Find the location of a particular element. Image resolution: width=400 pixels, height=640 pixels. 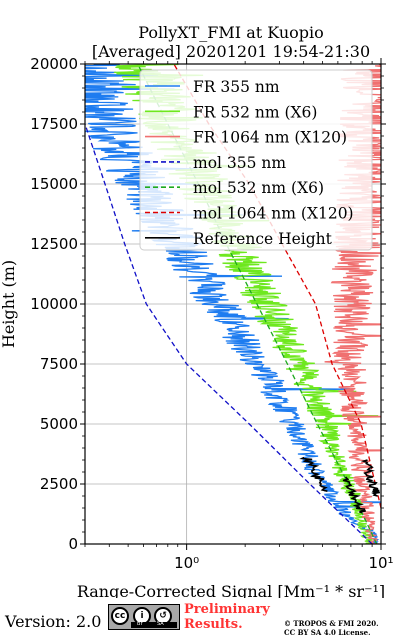

legend-label: mol 532 nm (X6) is located at coordinates (258, 188).